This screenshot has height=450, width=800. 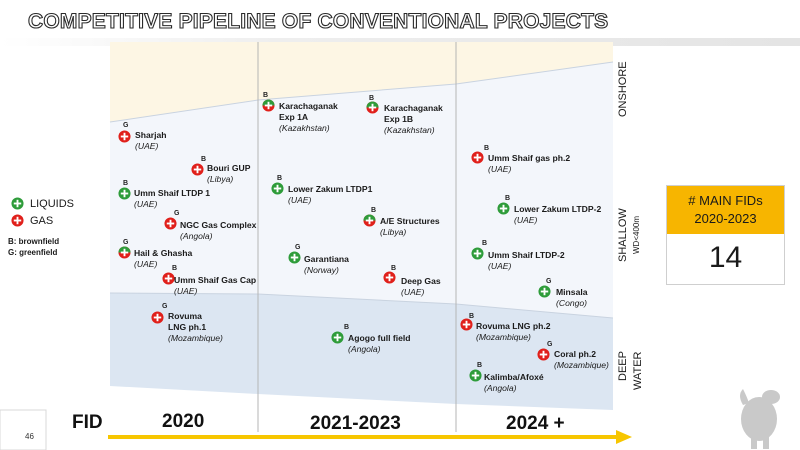 I want to click on project-bouri-gup: Bouri GUP (Libya), so click(x=229, y=173).